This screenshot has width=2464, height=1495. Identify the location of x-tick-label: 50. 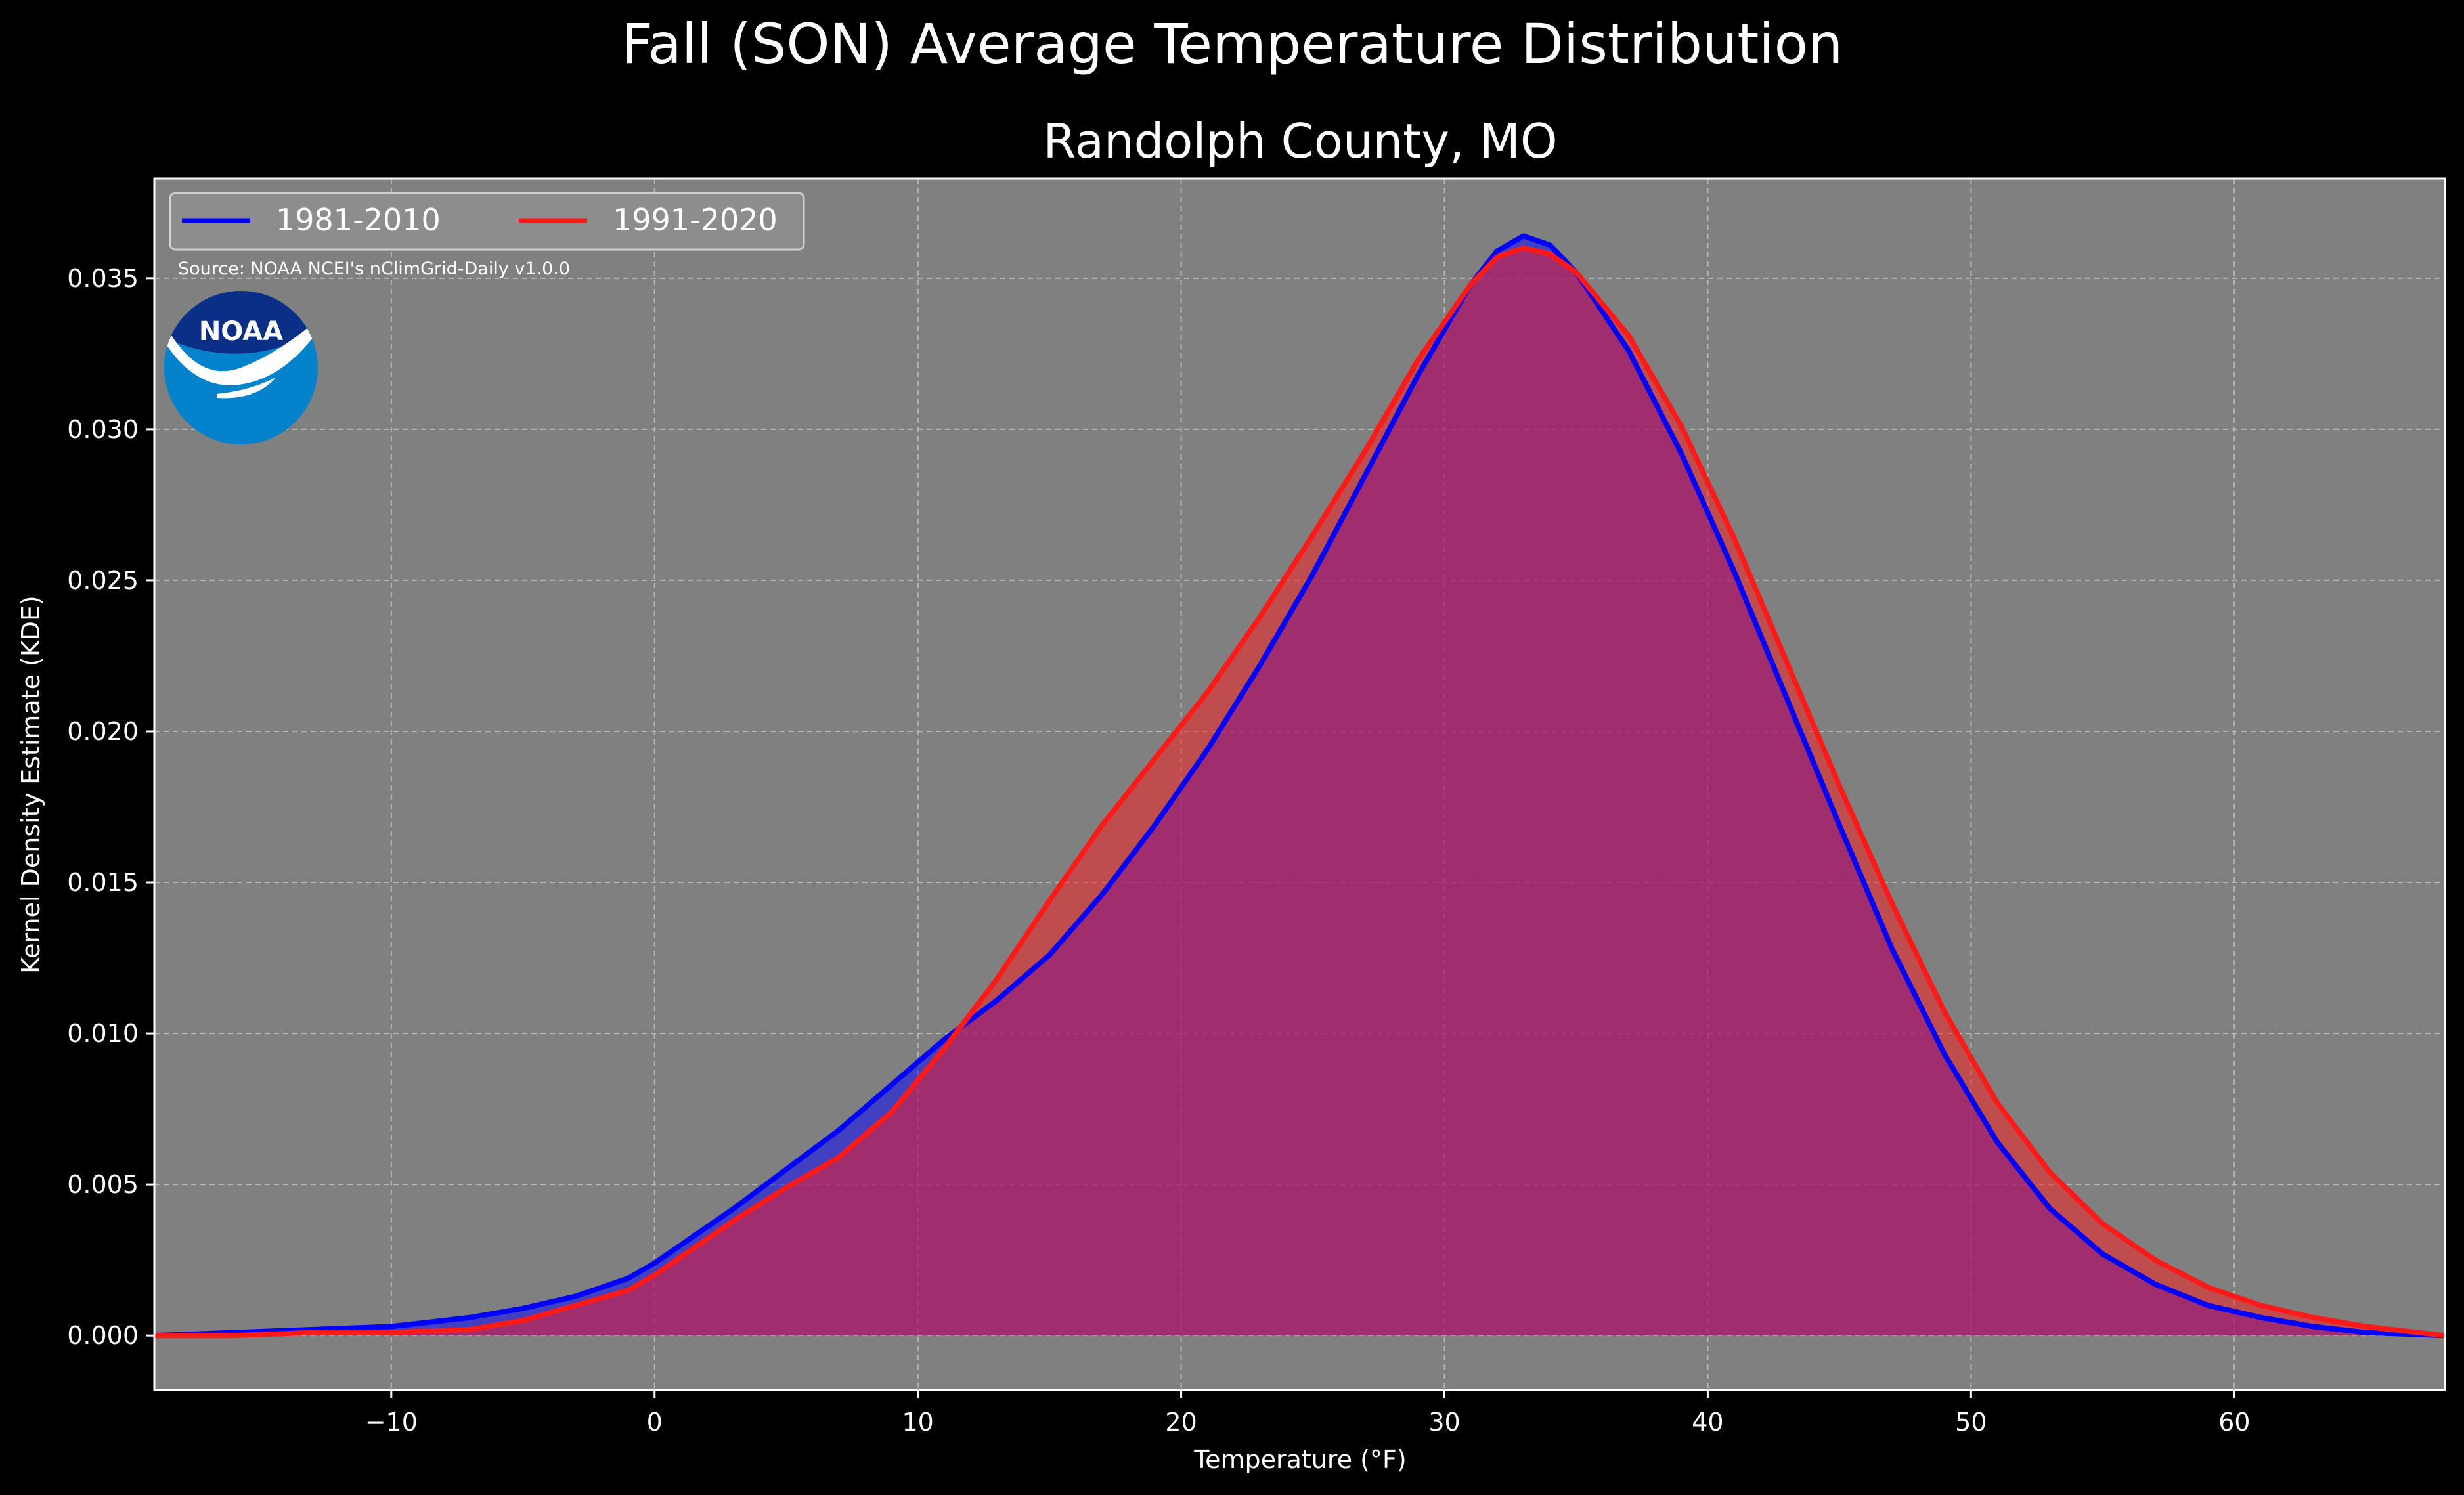
(1971, 1422).